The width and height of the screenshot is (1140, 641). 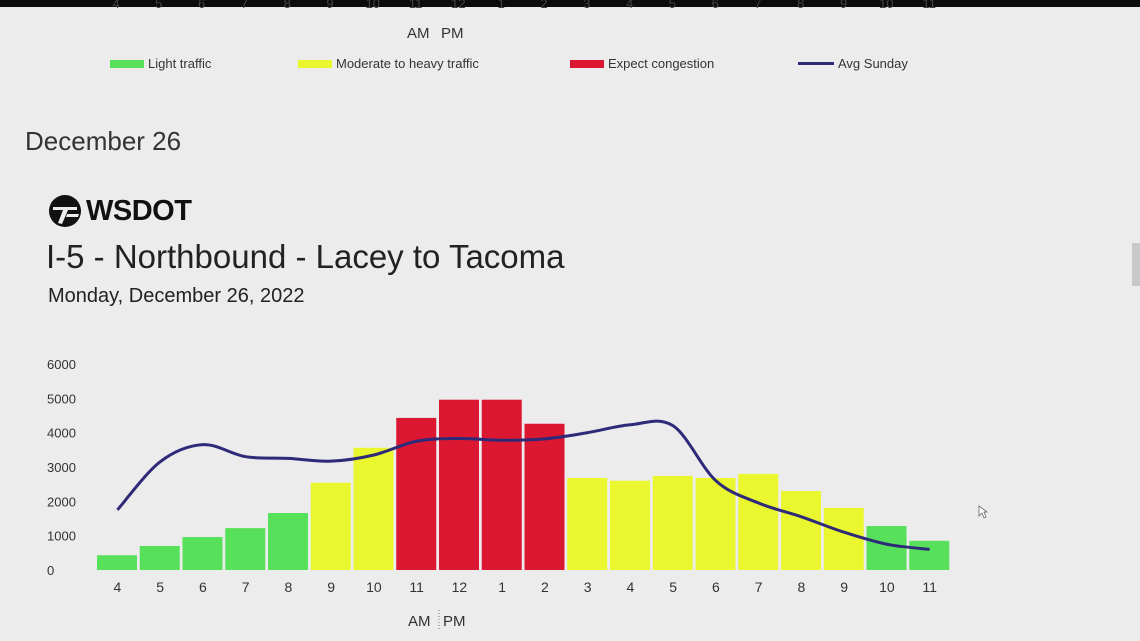 What do you see at coordinates (61, 398) in the screenshot?
I see `y-tick-label: 5000` at bounding box center [61, 398].